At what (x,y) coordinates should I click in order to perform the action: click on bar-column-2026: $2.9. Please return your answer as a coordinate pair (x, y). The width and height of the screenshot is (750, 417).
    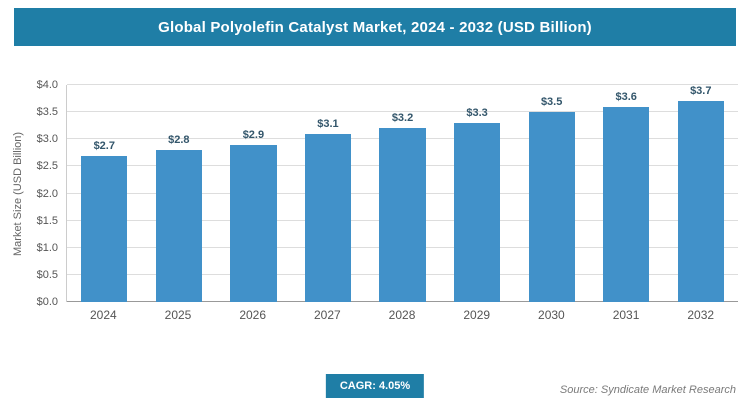
    Looking at the image, I should click on (253, 193).